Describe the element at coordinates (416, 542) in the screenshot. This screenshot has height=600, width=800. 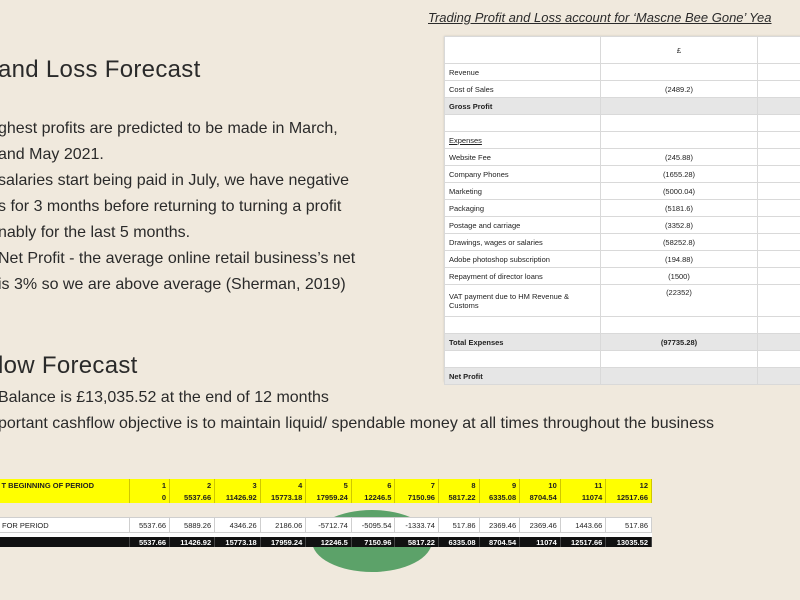
I see `cf-closing-cell: 5817.22` at that location.